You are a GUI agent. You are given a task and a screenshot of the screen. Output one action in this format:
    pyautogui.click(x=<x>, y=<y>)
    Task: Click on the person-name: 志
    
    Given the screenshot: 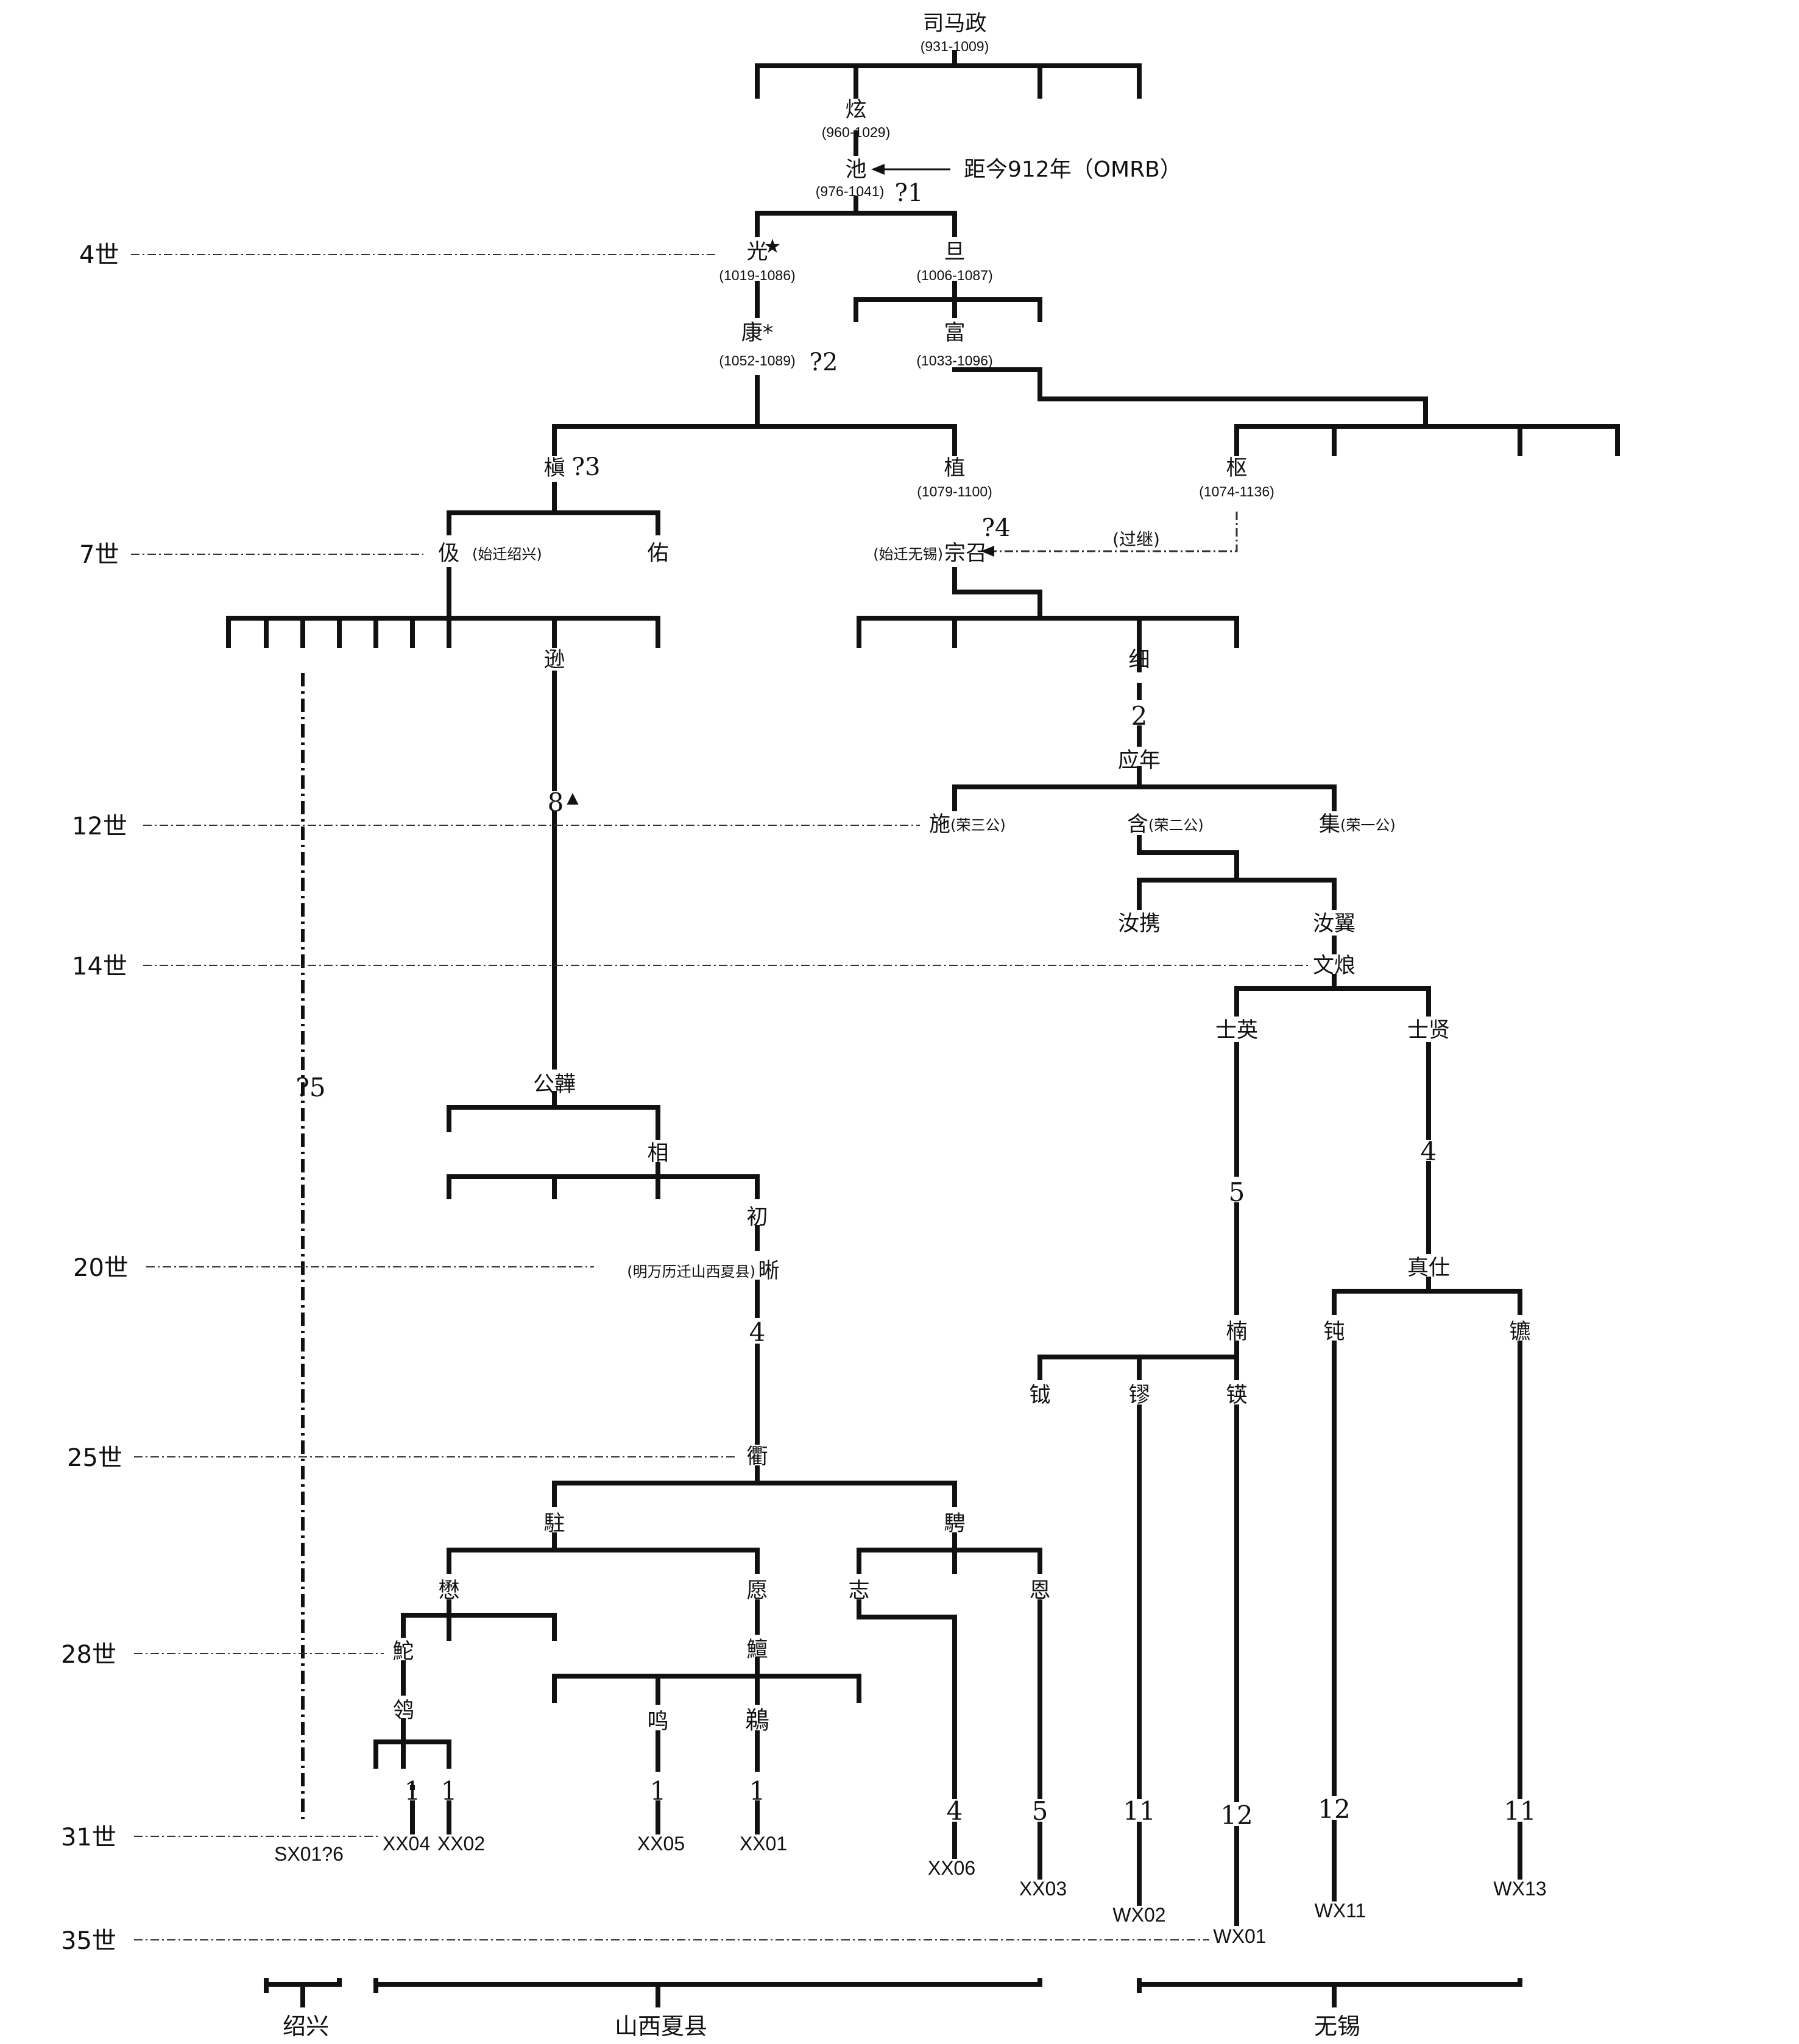 What is the action you would take?
    pyautogui.click(x=859, y=1591)
    